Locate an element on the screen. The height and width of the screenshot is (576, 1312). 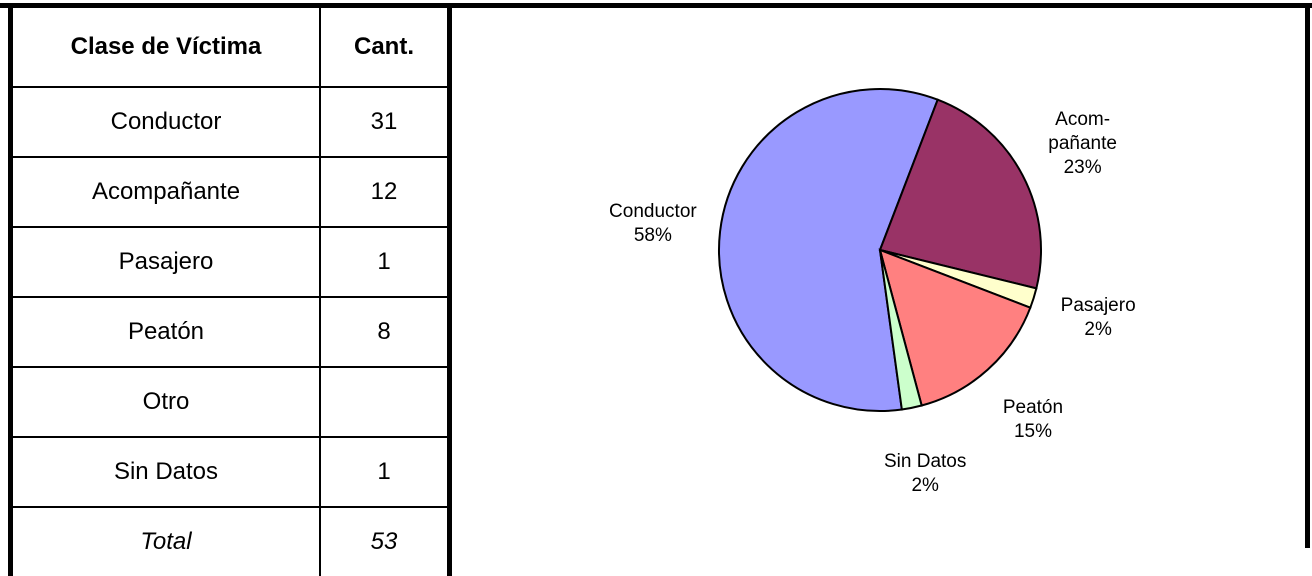
header-cell: Clase de Víctima is located at coordinates (165, 47).